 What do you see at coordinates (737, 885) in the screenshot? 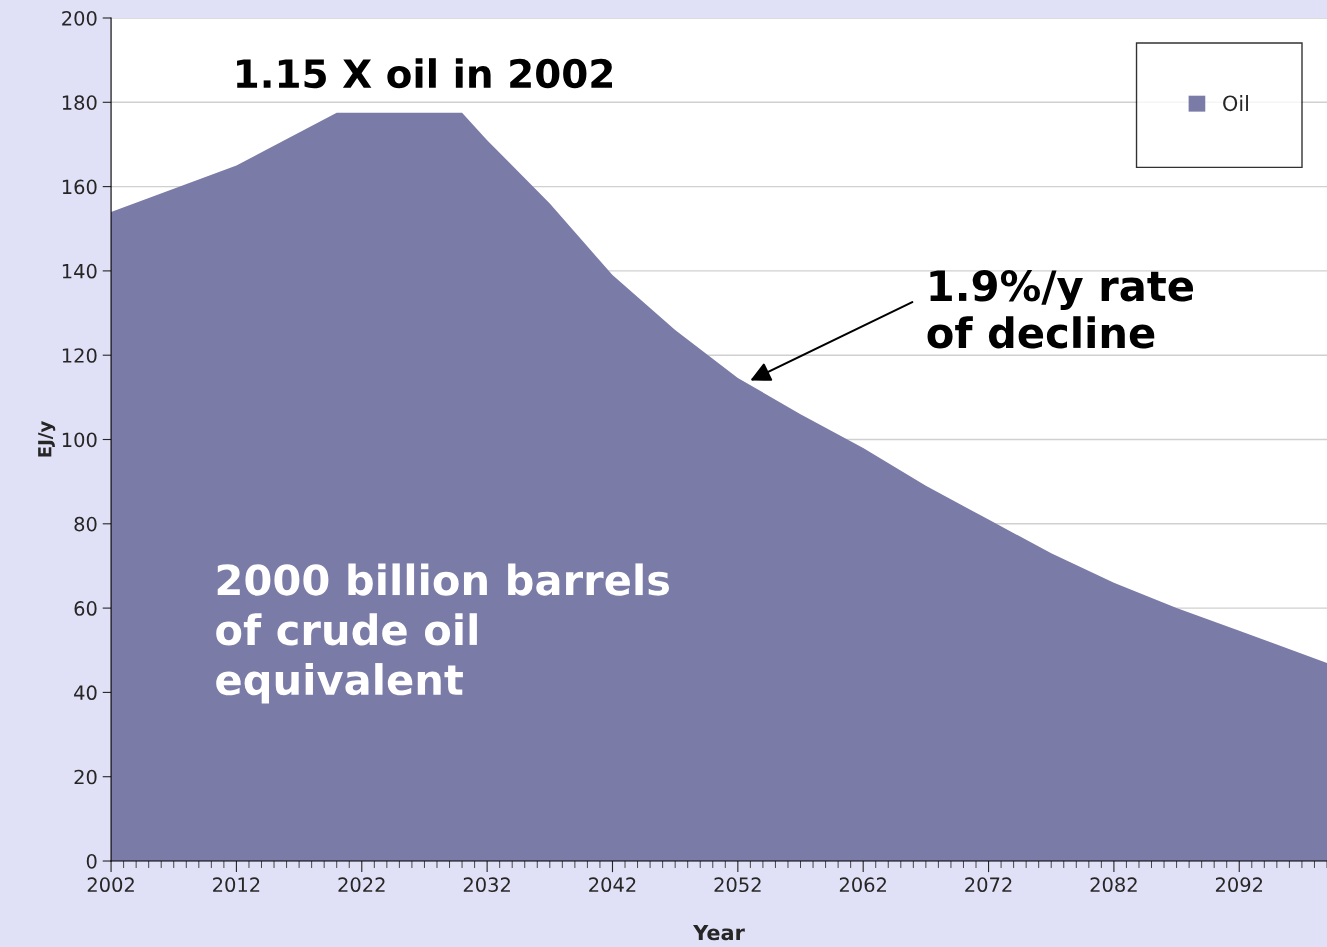
I see `x-tick-label: 2052` at bounding box center [737, 885].